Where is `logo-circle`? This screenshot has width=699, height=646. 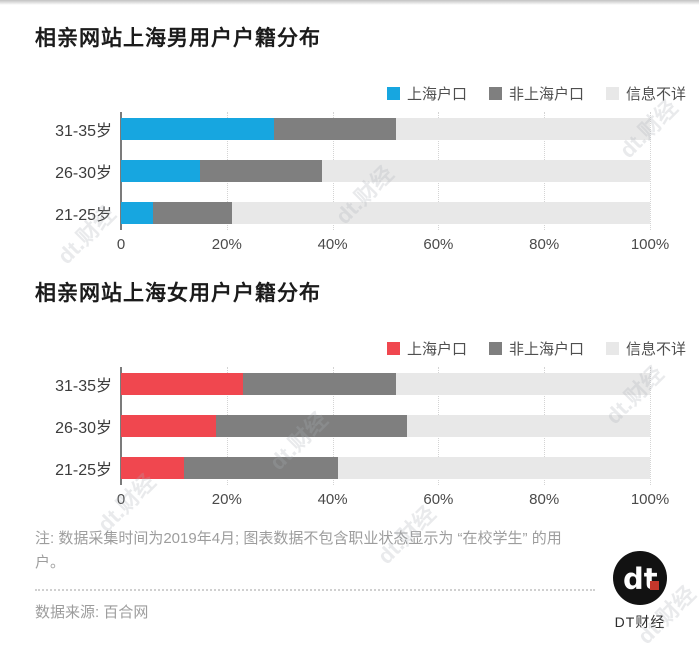
logo-circle is located at coordinates (640, 578).